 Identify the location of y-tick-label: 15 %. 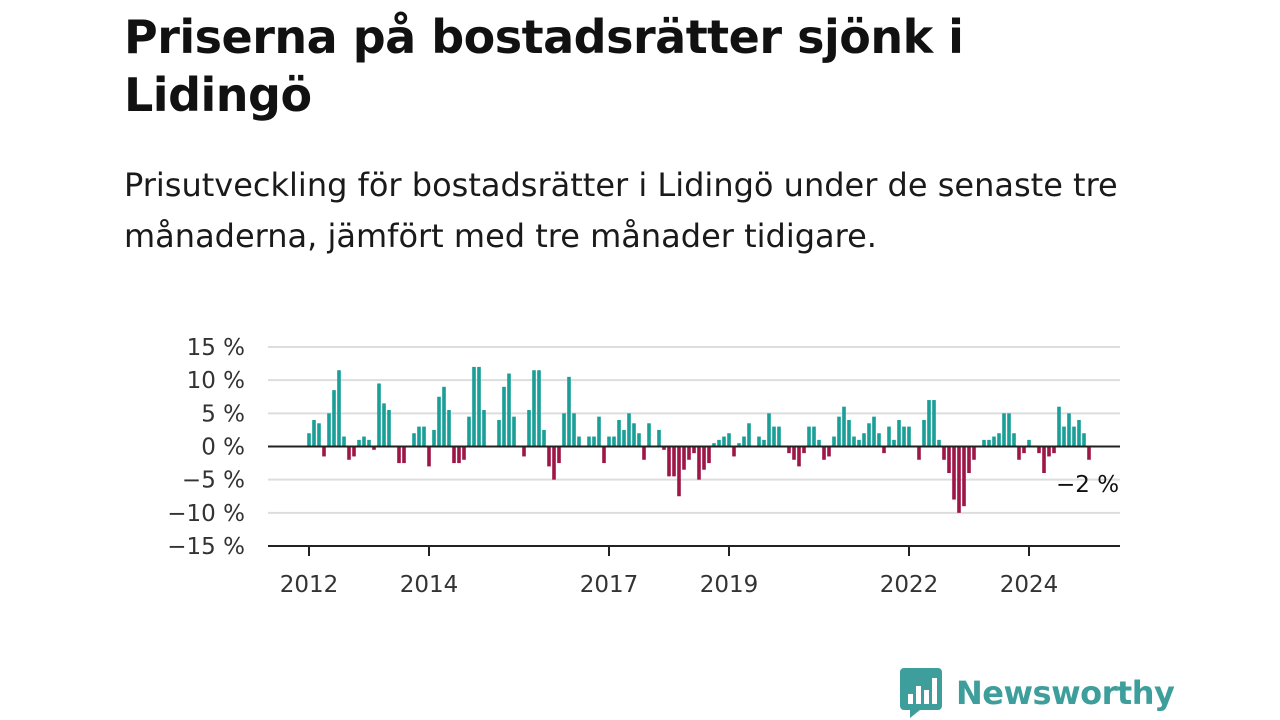
(216, 348).